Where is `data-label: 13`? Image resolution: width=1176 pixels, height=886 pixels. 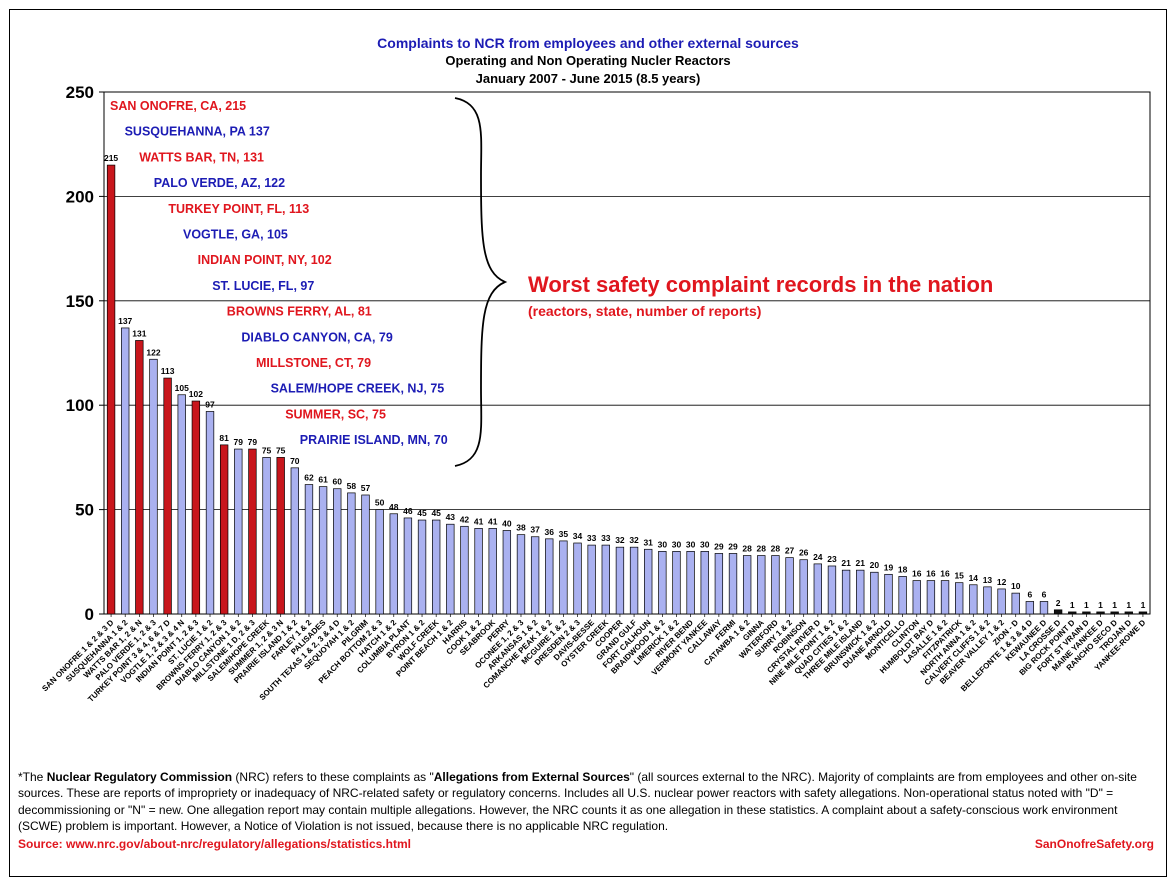
data-label: 13 is located at coordinates (988, 580).